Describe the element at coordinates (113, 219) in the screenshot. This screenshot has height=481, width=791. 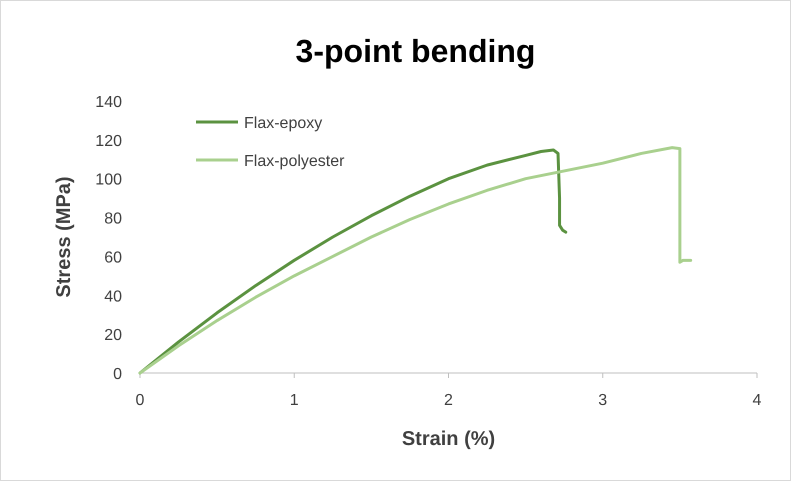
I see `y-tick-label: 80` at that location.